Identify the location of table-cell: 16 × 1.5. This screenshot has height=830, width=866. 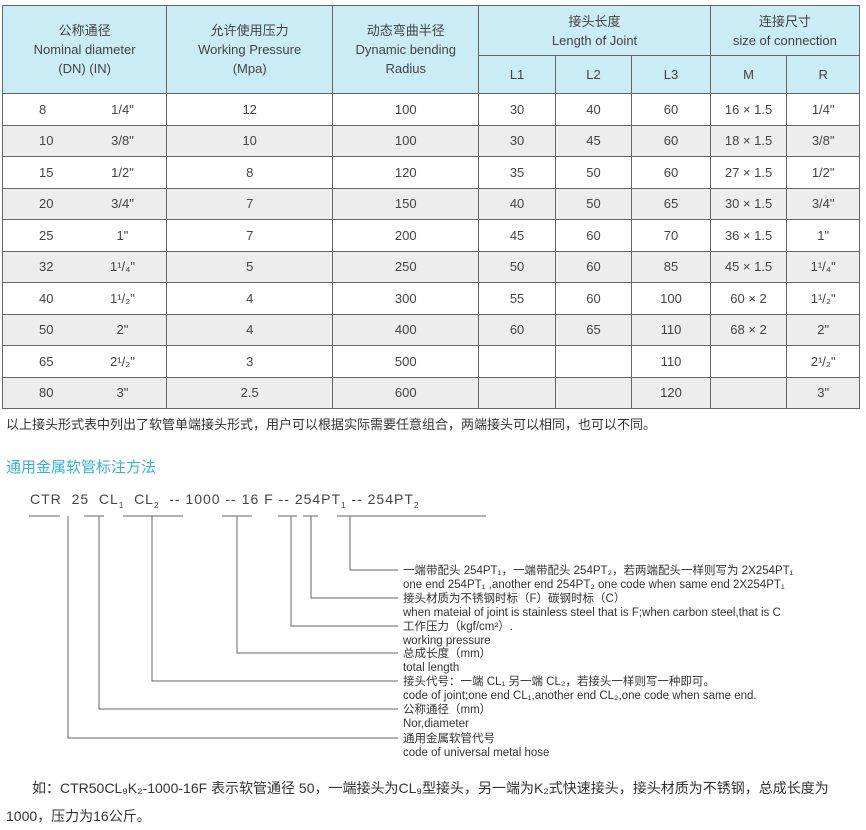
(748, 109).